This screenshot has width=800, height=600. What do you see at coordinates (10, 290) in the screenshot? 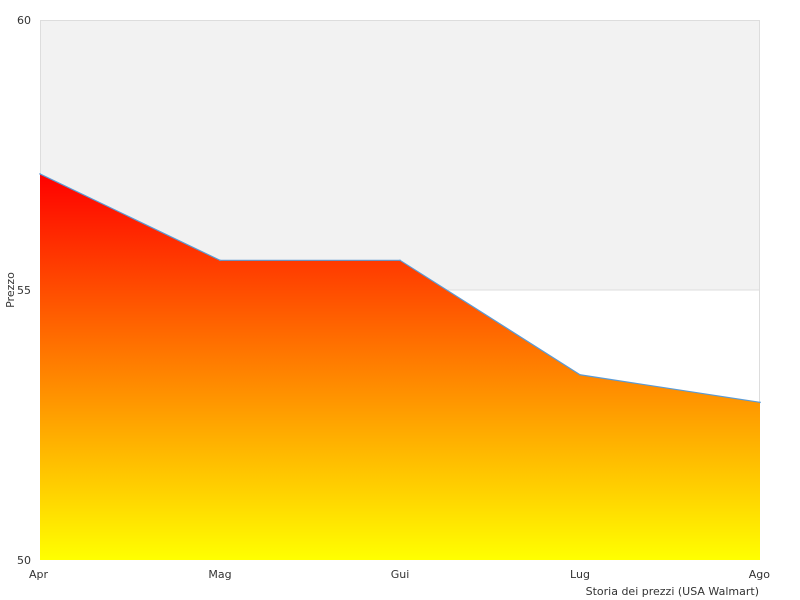
I see `y-axis-title: Prezzo` at bounding box center [10, 290].